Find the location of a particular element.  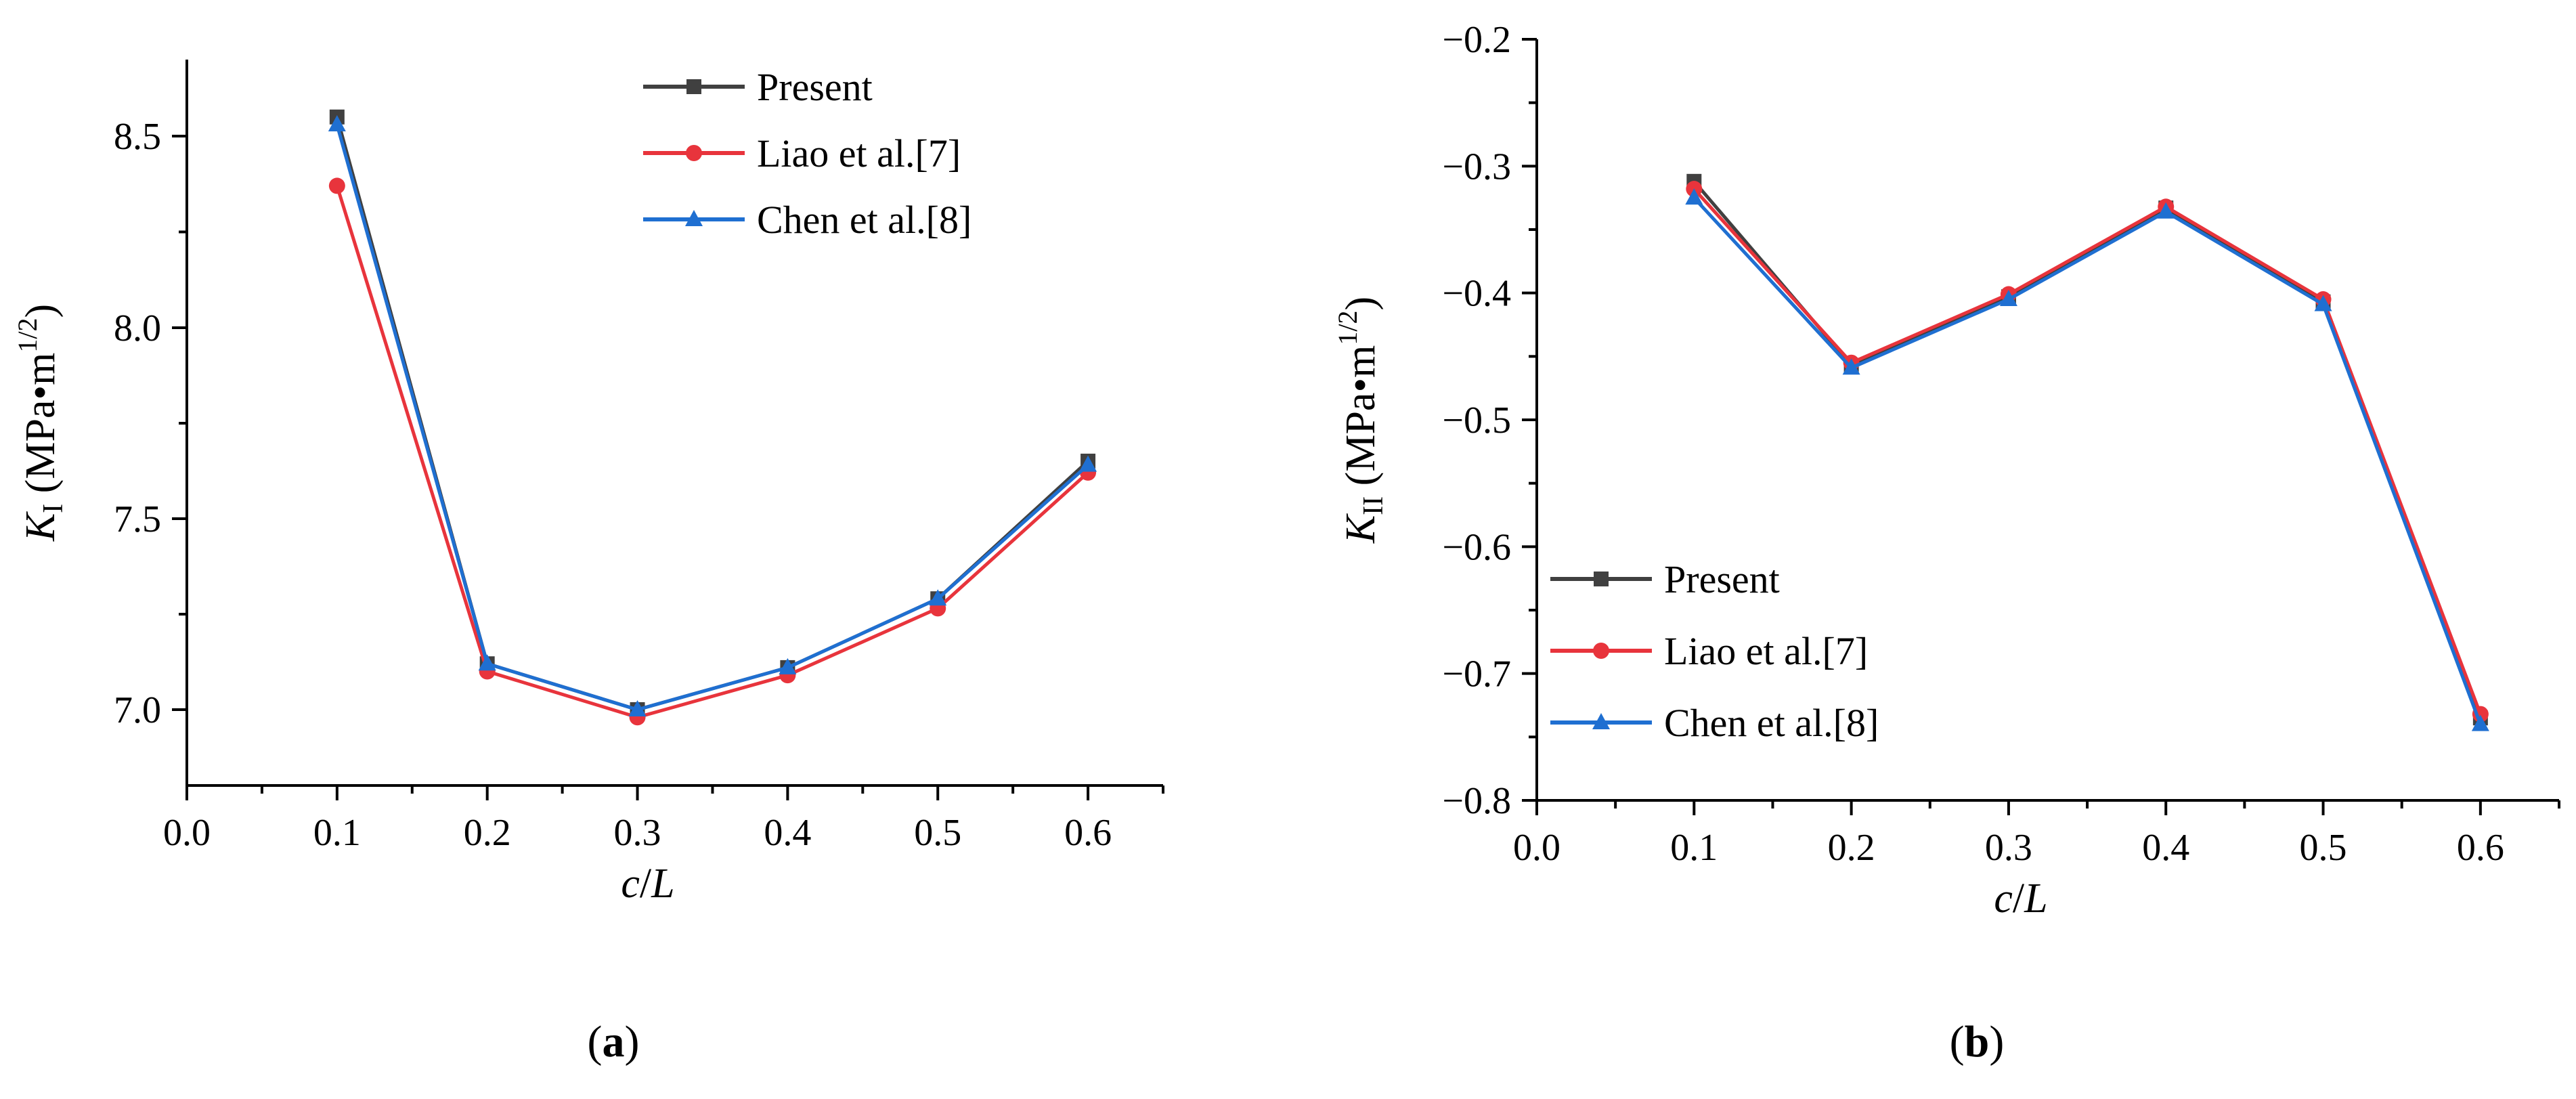

y-tick-label: −0.8 is located at coordinates (1476, 801).